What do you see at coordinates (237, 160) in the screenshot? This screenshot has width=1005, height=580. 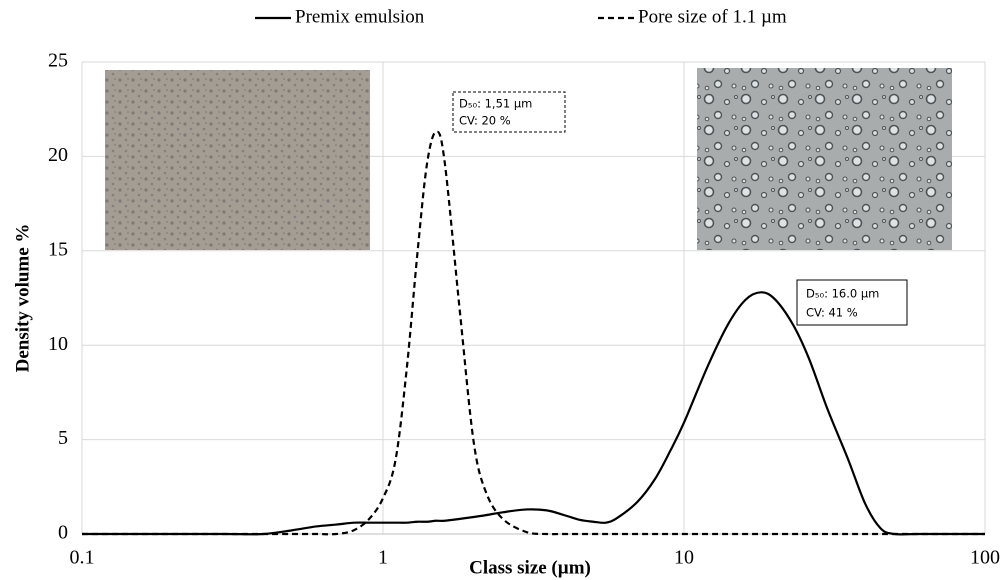 I see `micrograph-premix` at bounding box center [237, 160].